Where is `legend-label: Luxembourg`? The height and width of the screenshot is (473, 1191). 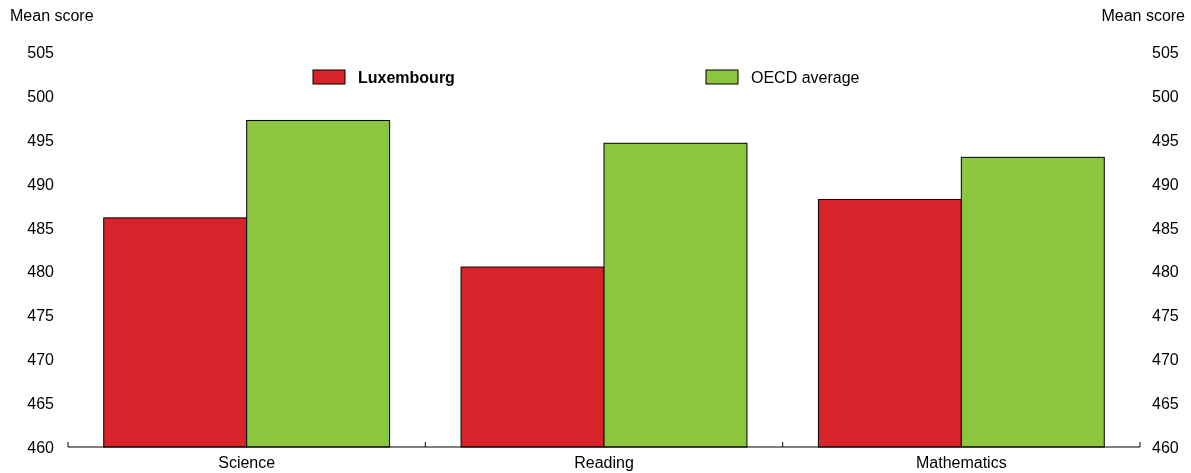
legend-label: Luxembourg is located at coordinates (406, 77).